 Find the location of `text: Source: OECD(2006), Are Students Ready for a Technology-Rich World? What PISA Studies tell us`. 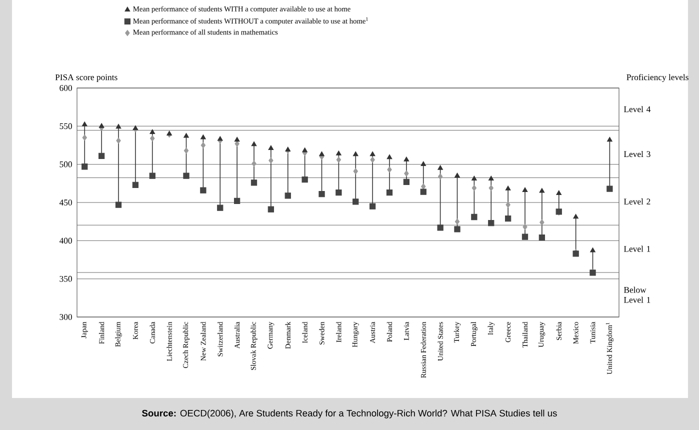

text: Source: OECD(2006), Are Students Ready for a Technology-Rich World? What PISA Studies tell us is located at coordinates (349, 414).